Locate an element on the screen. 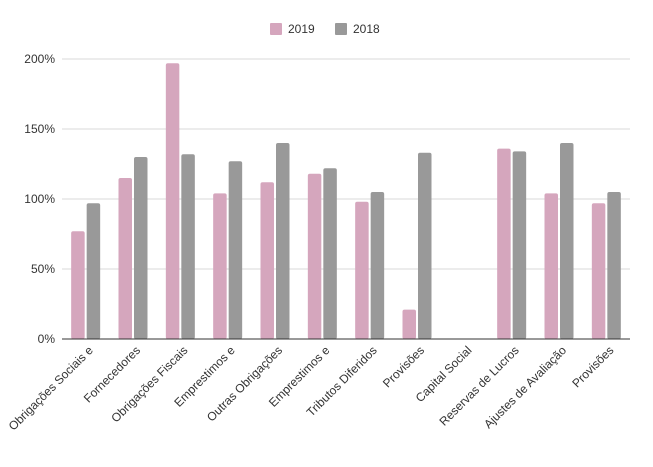  legend-label-2018: 2018 is located at coordinates (366, 29).